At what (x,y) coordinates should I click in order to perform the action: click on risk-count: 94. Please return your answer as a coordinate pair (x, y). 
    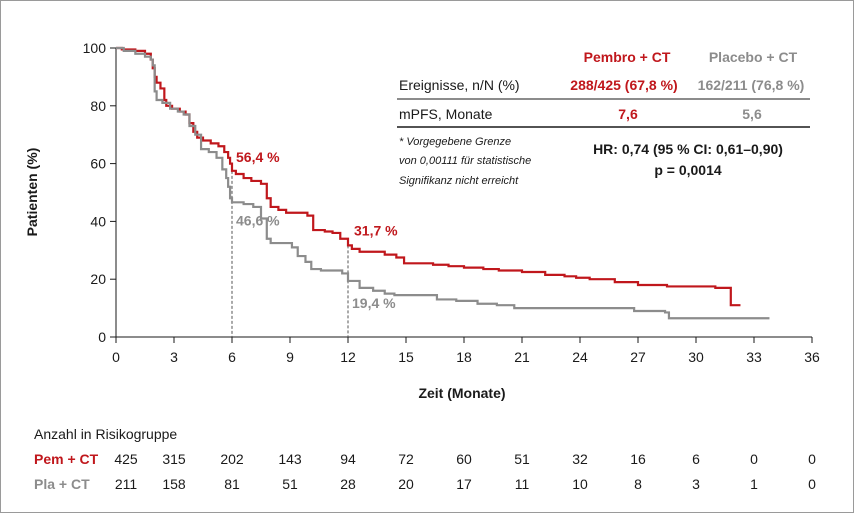
    Looking at the image, I should click on (348, 459).